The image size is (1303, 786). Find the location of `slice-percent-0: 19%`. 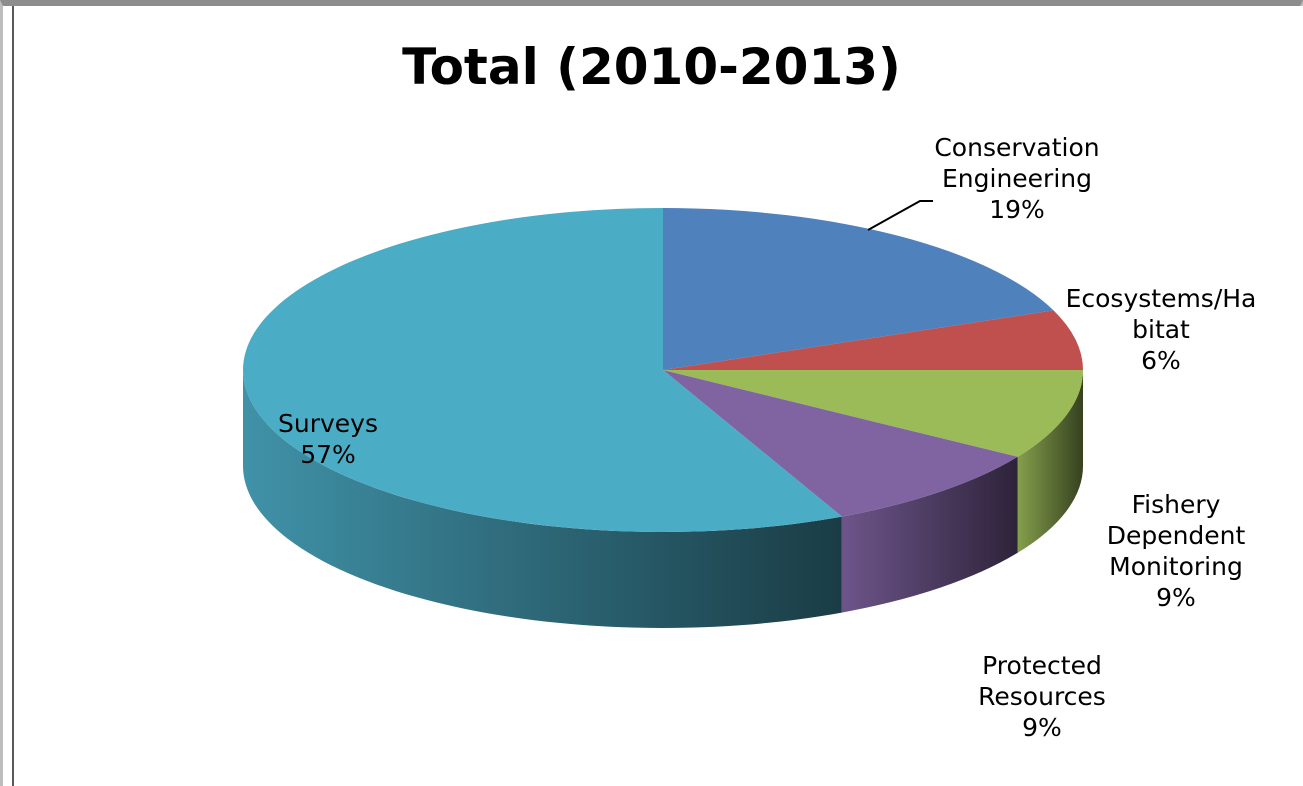

slice-percent-0: 19% is located at coordinates (1017, 209).